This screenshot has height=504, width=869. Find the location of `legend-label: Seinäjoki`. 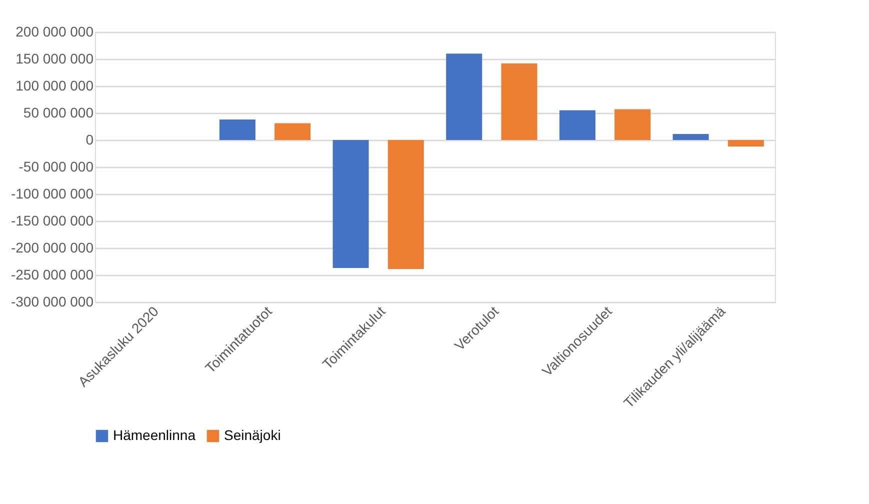

legend-label: Seinäjoki is located at coordinates (252, 435).